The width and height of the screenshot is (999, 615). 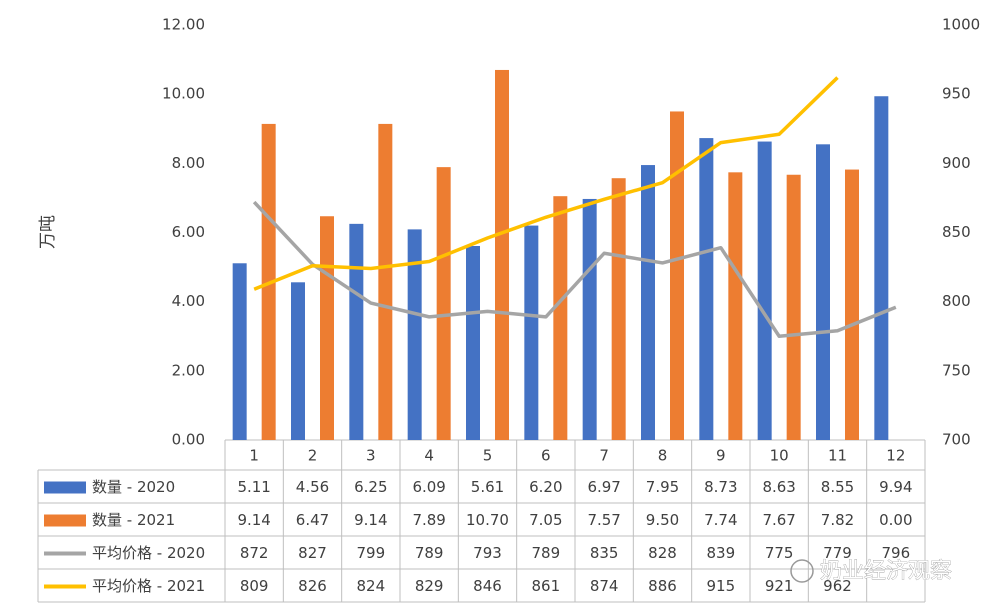 I want to click on table-cell: 6.20, so click(x=545, y=487).